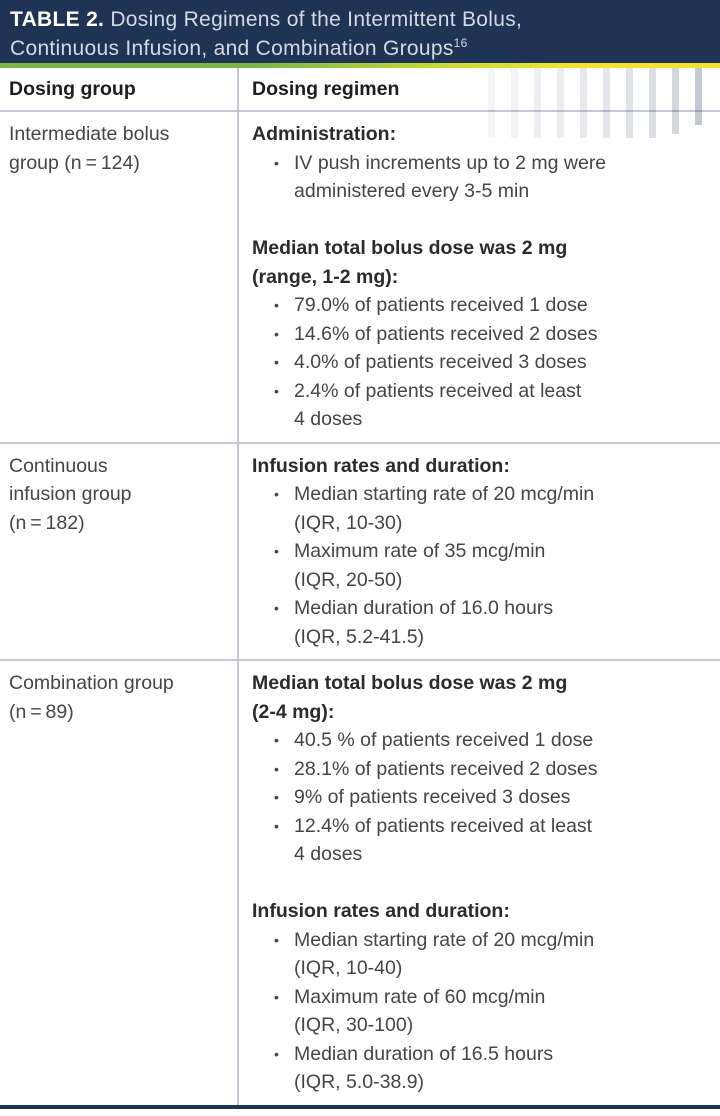 The width and height of the screenshot is (720, 1116). I want to click on bullet-line: 12.4% of patients received at least, so click(443, 825).